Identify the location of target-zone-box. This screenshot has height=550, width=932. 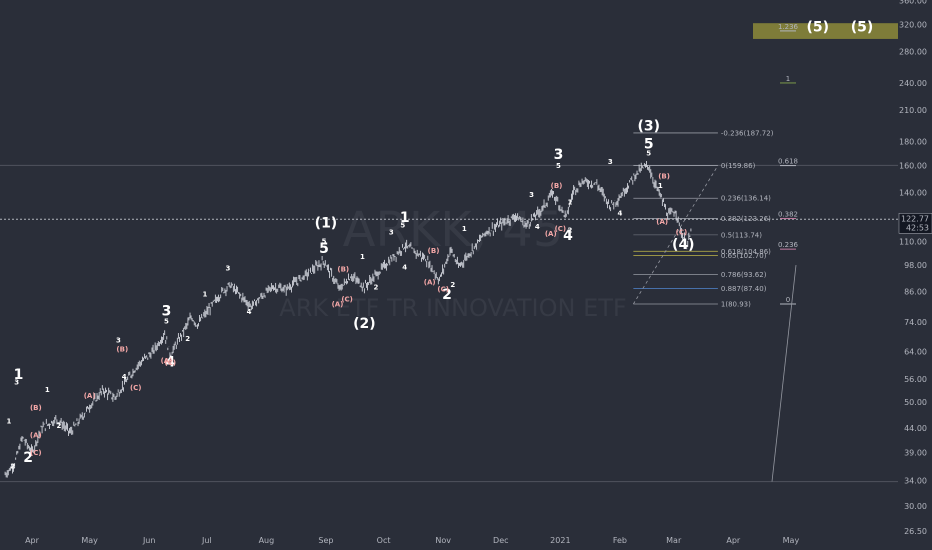
(825, 31).